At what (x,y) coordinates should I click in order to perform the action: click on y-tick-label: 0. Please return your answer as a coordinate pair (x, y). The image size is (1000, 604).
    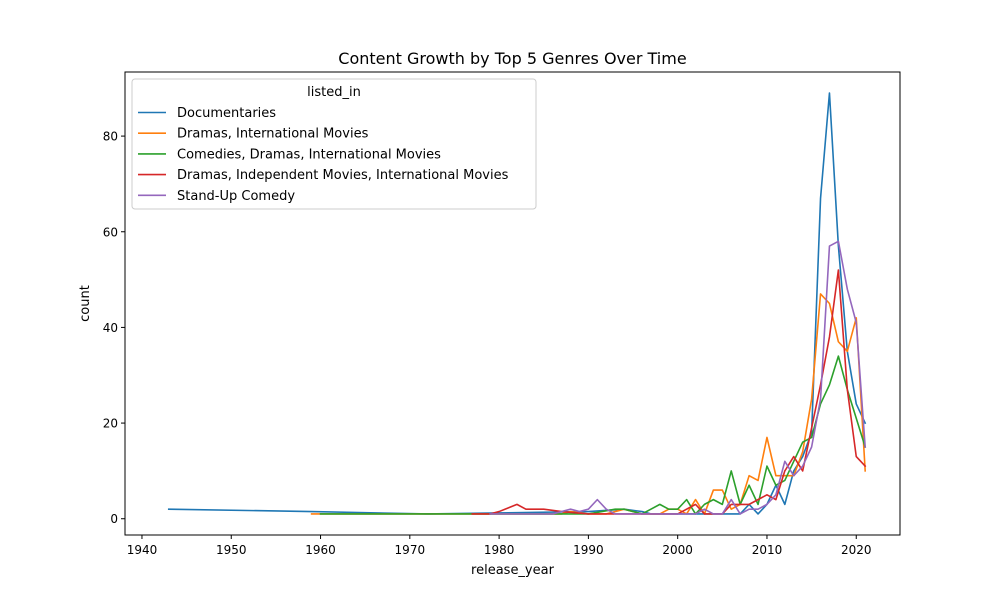
    Looking at the image, I should click on (114, 519).